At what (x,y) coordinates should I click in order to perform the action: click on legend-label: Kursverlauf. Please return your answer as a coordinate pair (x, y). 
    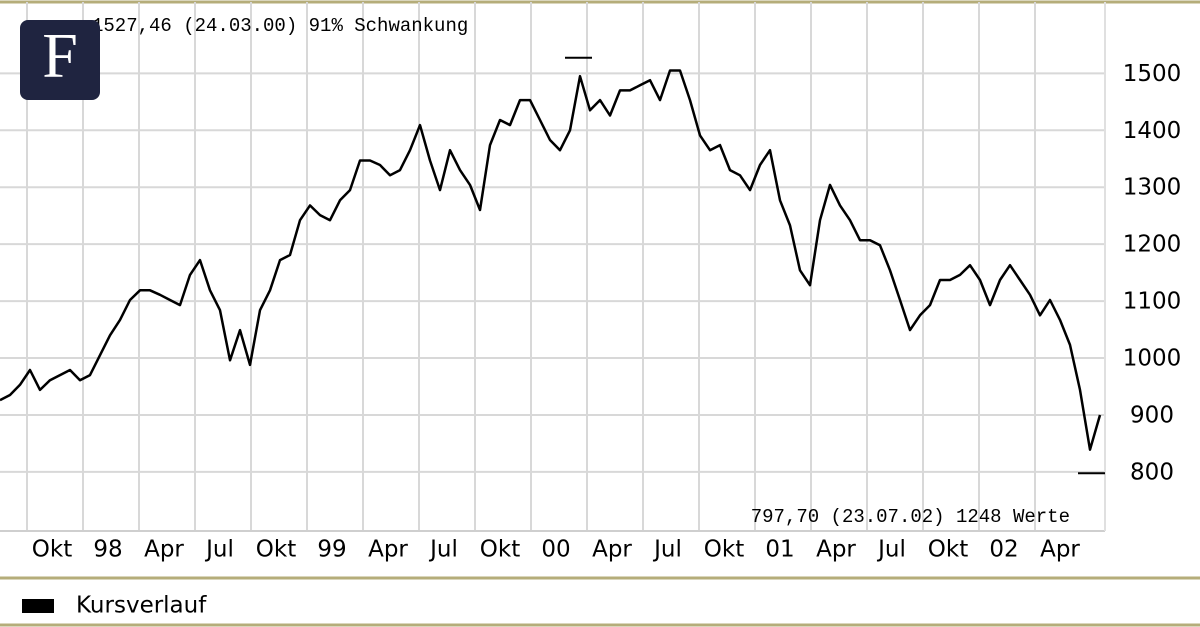
    Looking at the image, I should click on (141, 606).